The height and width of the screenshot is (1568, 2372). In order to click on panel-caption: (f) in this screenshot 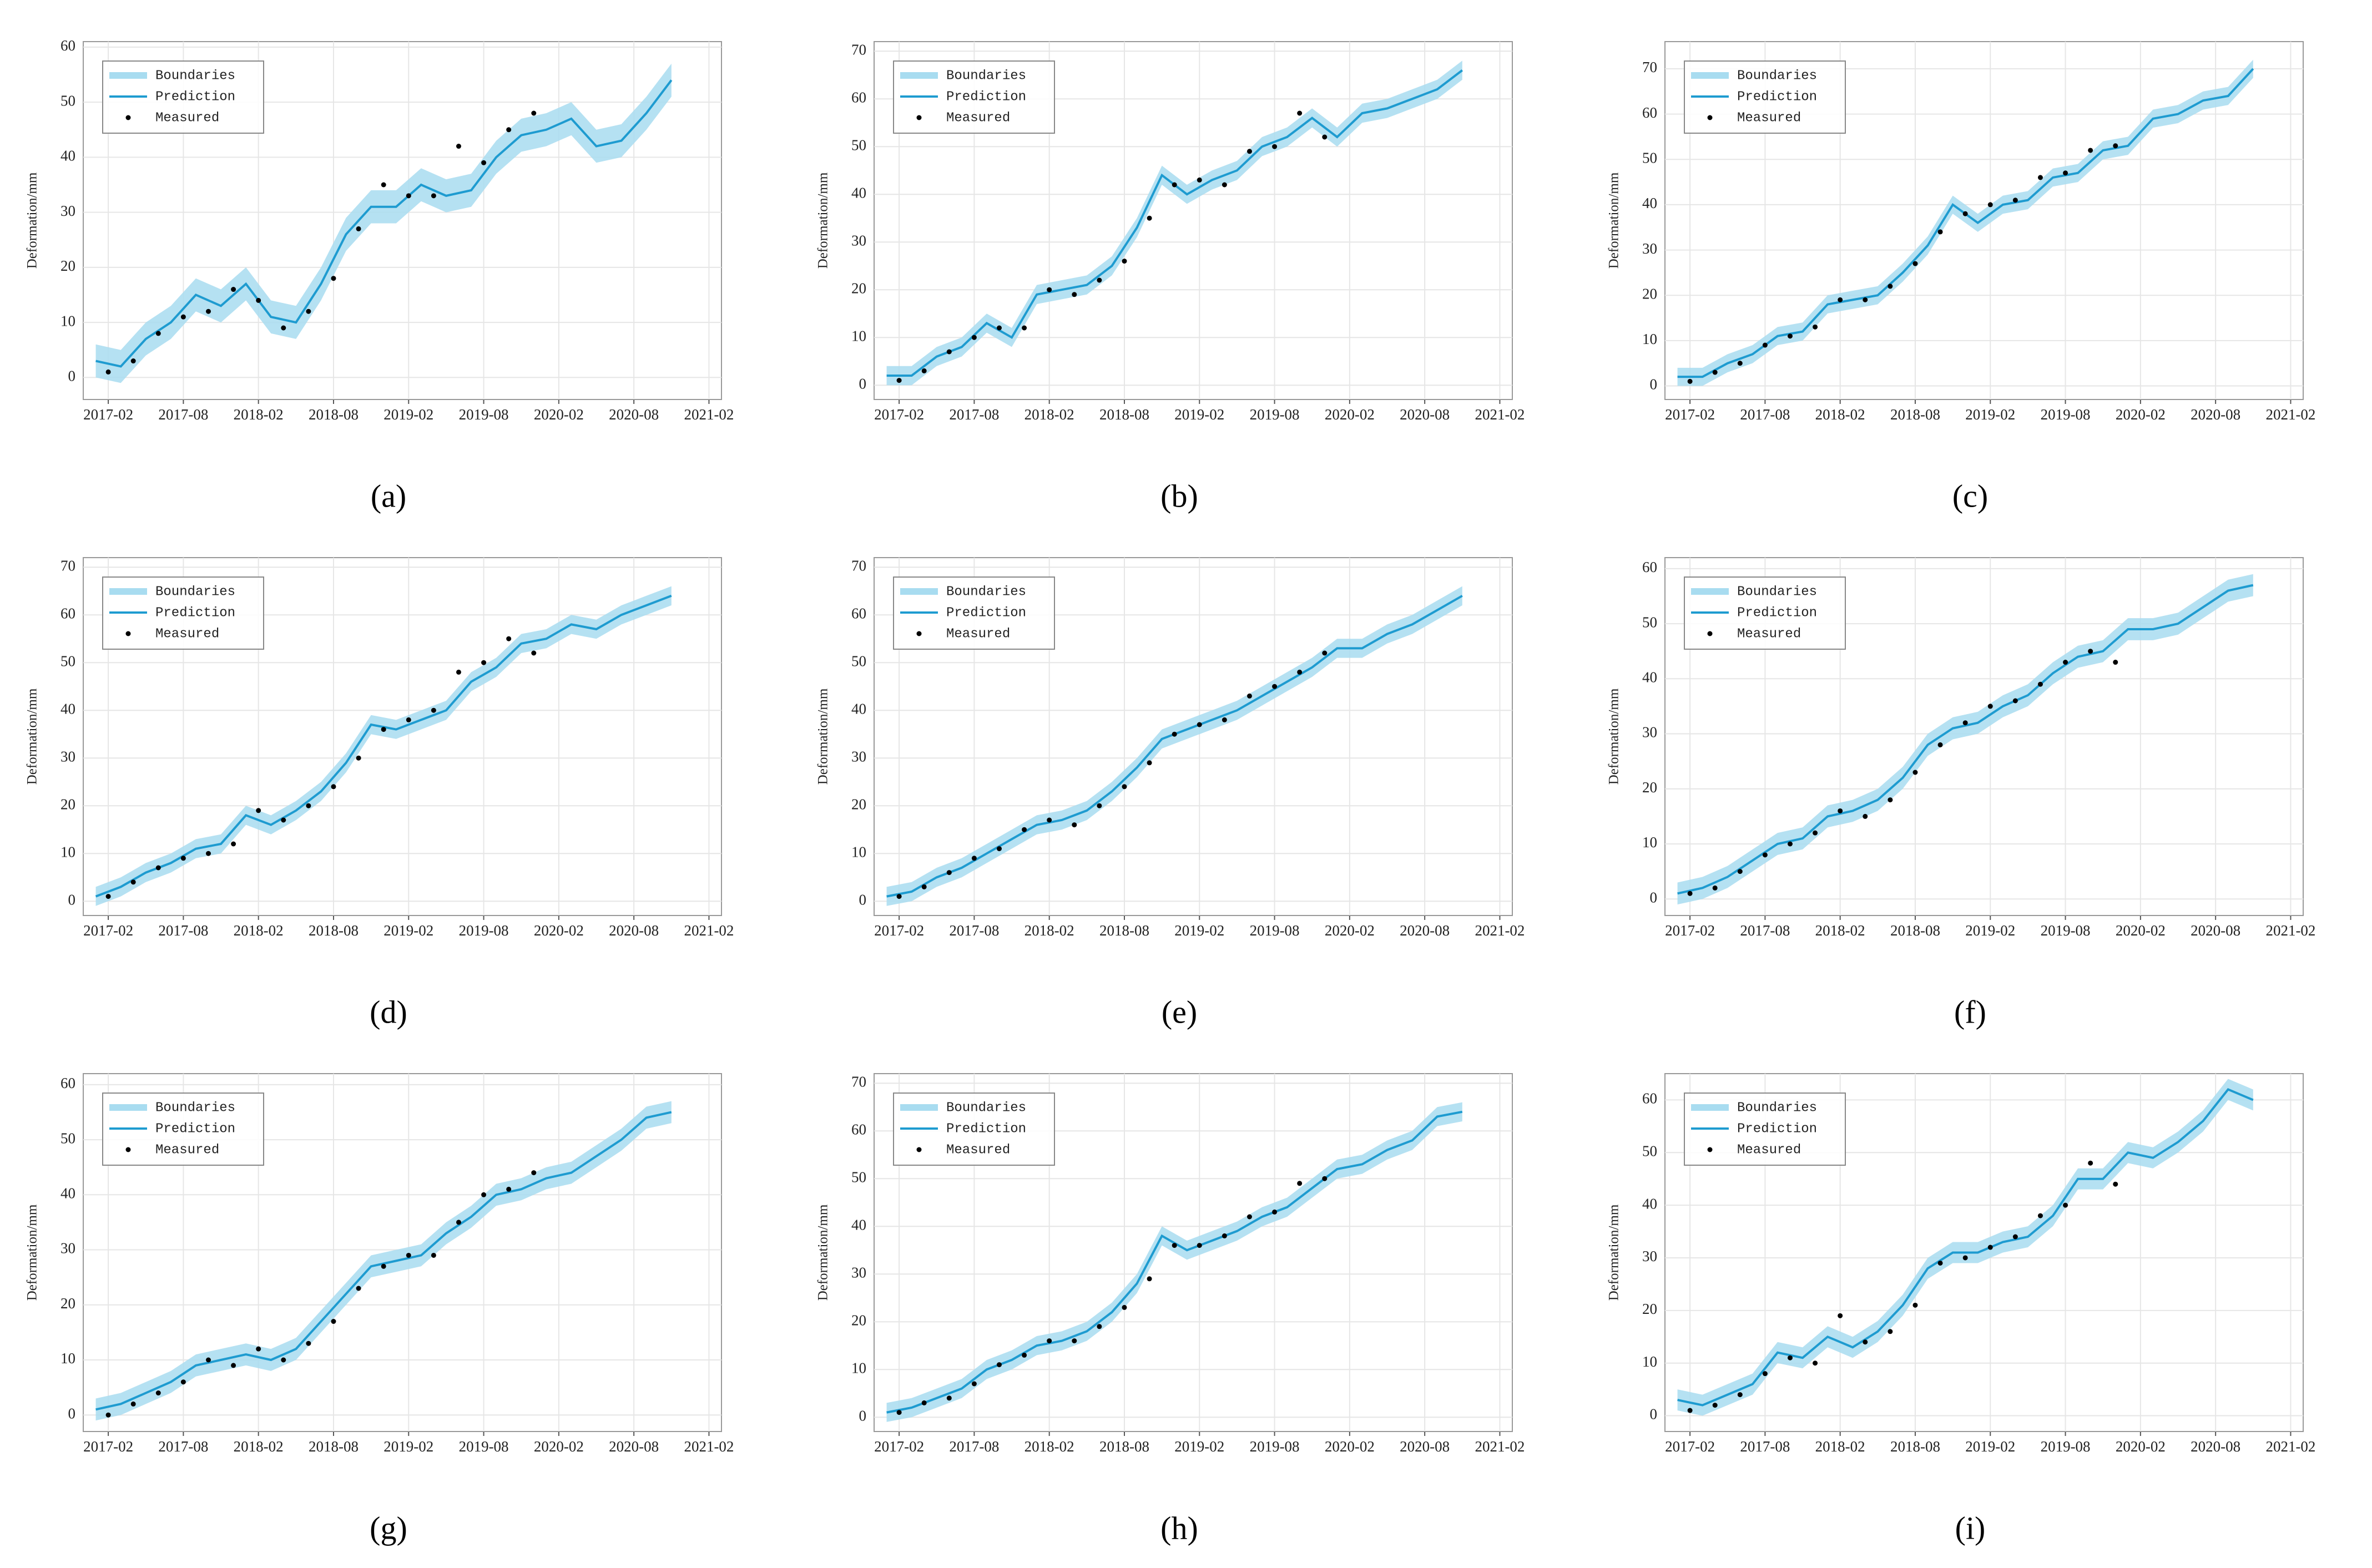, I will do `click(1970, 1012)`.